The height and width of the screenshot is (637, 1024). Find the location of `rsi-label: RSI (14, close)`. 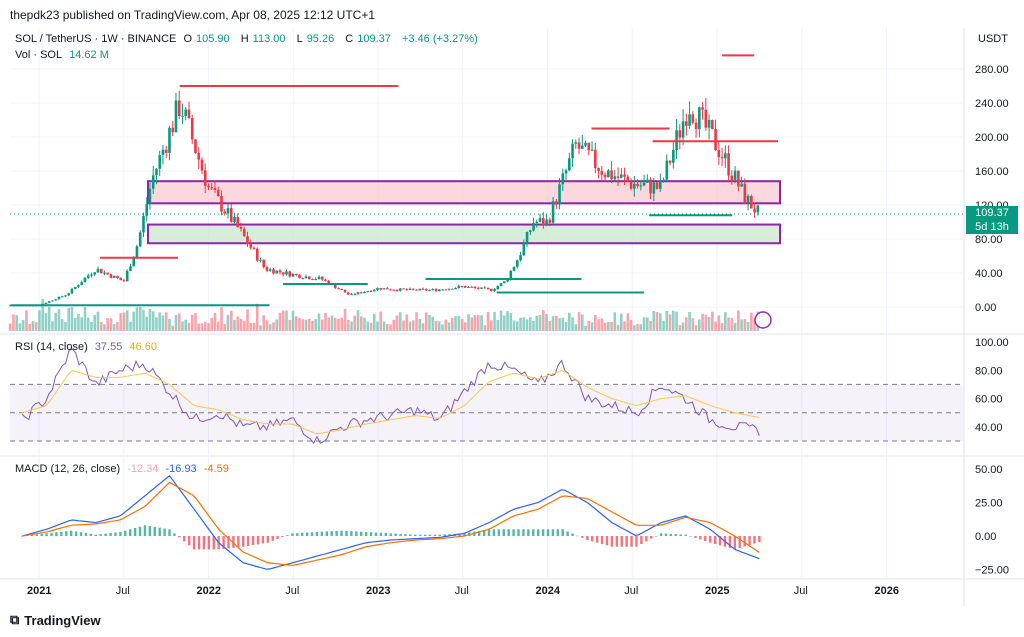

rsi-label: RSI (14, close) is located at coordinates (51, 347).